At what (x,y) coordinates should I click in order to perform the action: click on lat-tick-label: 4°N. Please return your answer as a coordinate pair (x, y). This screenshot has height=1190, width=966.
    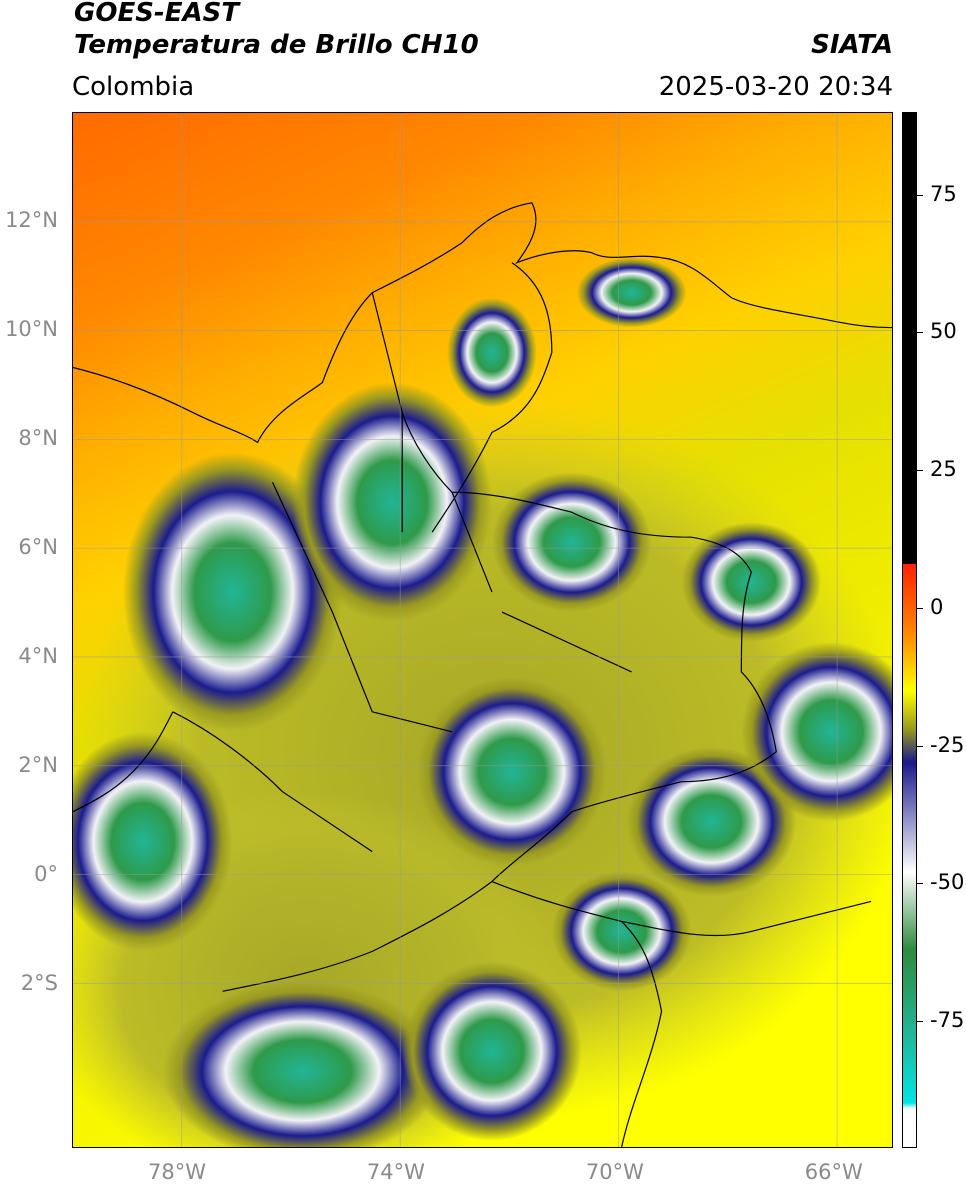
    Looking at the image, I should click on (38, 656).